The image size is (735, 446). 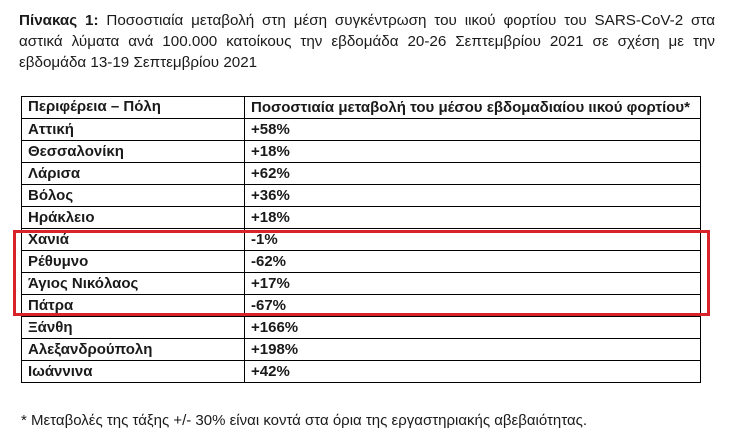 I want to click on cell-change: -62%, so click(x=472, y=261).